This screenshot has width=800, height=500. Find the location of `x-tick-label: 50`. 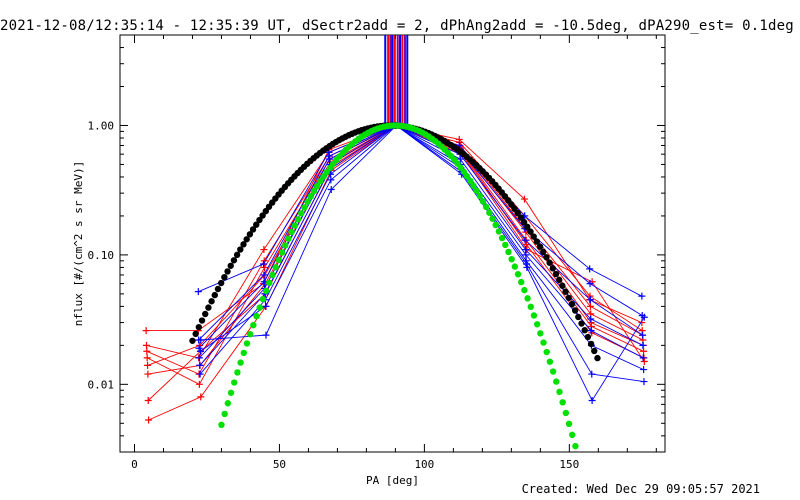

x-tick-label: 50 is located at coordinates (279, 464).